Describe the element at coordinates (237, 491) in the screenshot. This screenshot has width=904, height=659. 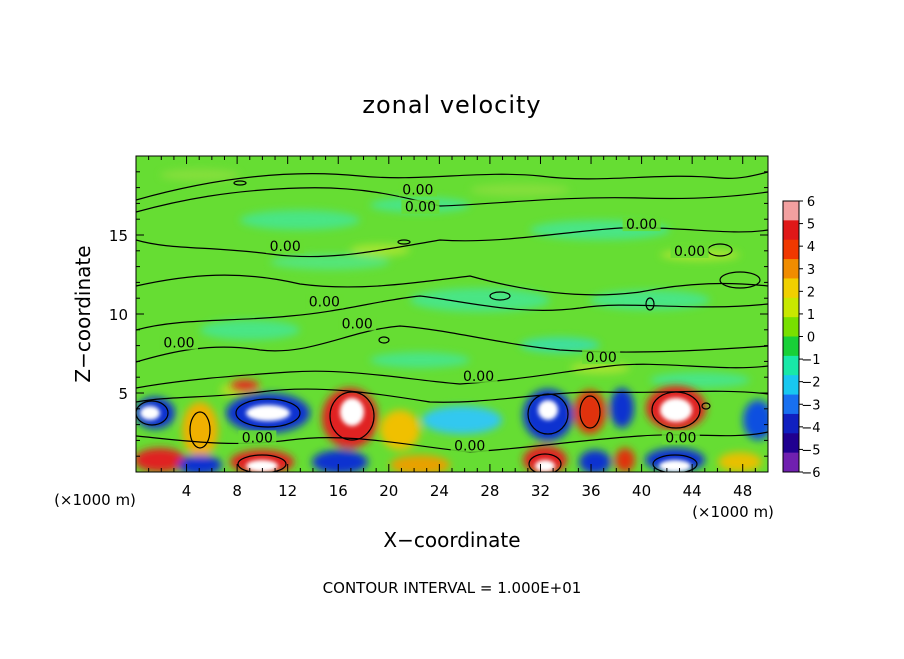
I see `x-tick-label: 8` at that location.